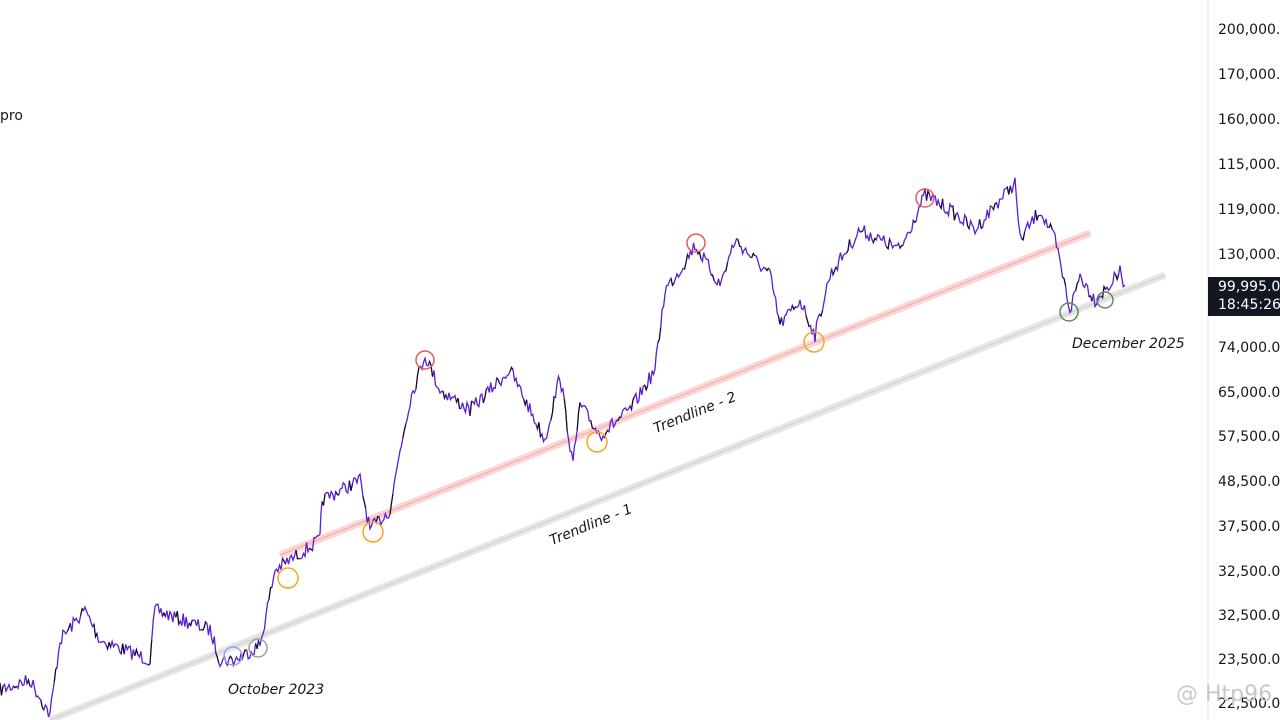  Describe the element at coordinates (1249, 255) in the screenshot. I see `price-label: 130,000.00` at that location.